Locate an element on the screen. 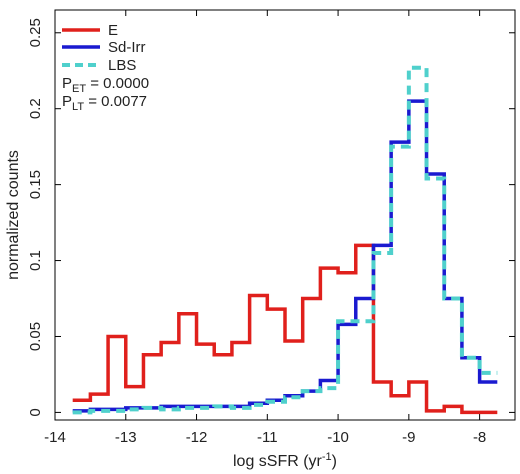  y-tick-label: 0.15 is located at coordinates (35, 184).